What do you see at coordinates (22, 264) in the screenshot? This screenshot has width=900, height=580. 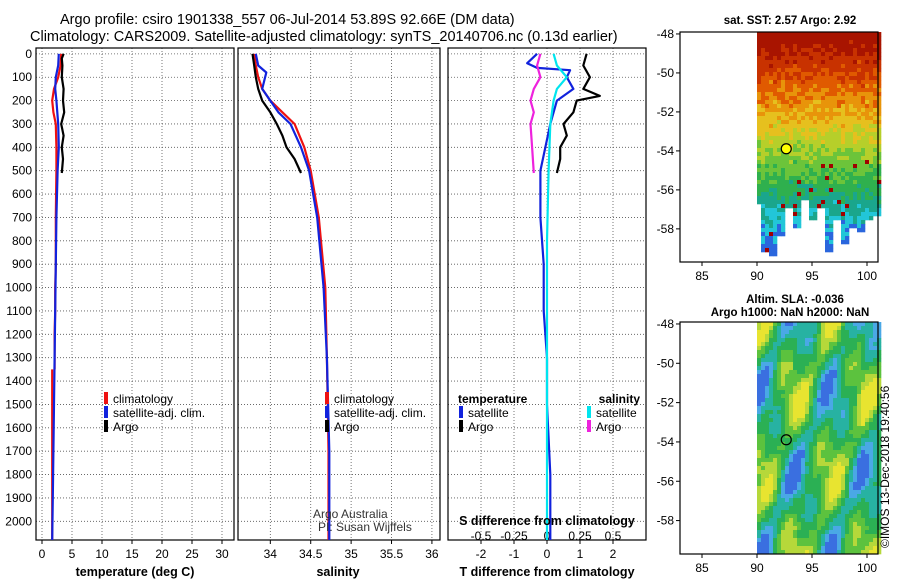 I see `y-tick-label: 900` at bounding box center [22, 264].